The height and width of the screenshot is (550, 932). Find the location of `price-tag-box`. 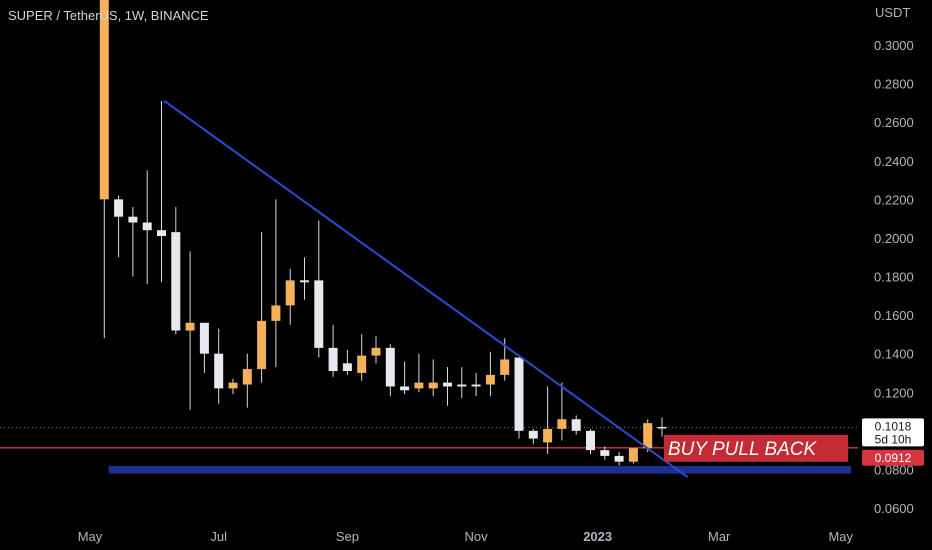

price-tag-box is located at coordinates (893, 432).